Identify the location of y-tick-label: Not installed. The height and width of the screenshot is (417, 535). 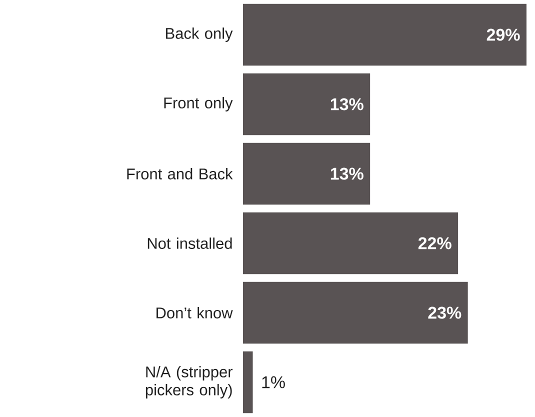
(190, 243).